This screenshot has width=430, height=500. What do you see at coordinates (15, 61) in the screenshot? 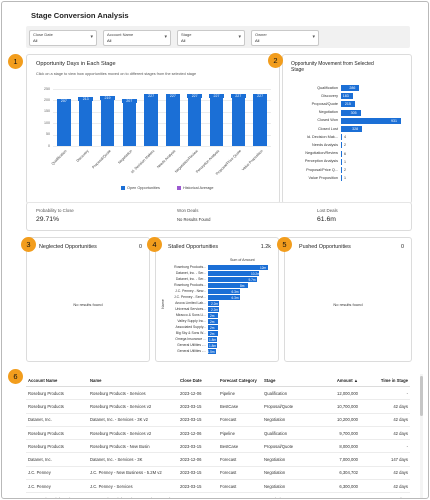
I see `badge-1: 1` at bounding box center [15, 61].